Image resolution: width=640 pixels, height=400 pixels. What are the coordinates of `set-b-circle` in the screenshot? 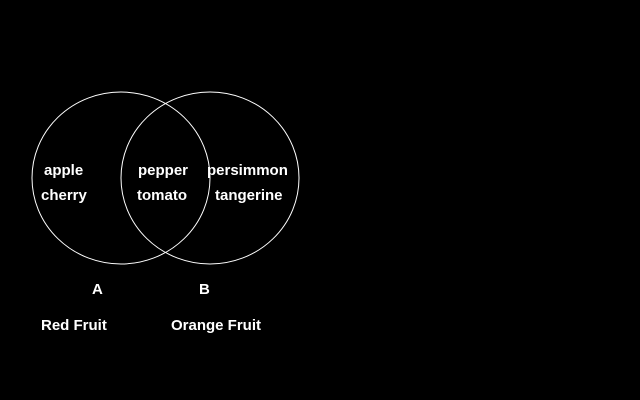 It's located at (210, 178).